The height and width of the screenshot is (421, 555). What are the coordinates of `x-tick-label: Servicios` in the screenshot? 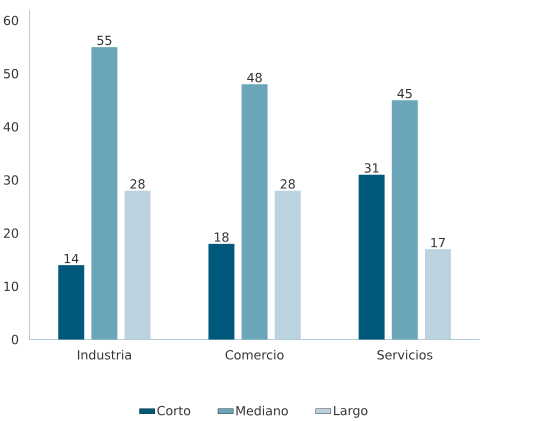 It's located at (404, 355).